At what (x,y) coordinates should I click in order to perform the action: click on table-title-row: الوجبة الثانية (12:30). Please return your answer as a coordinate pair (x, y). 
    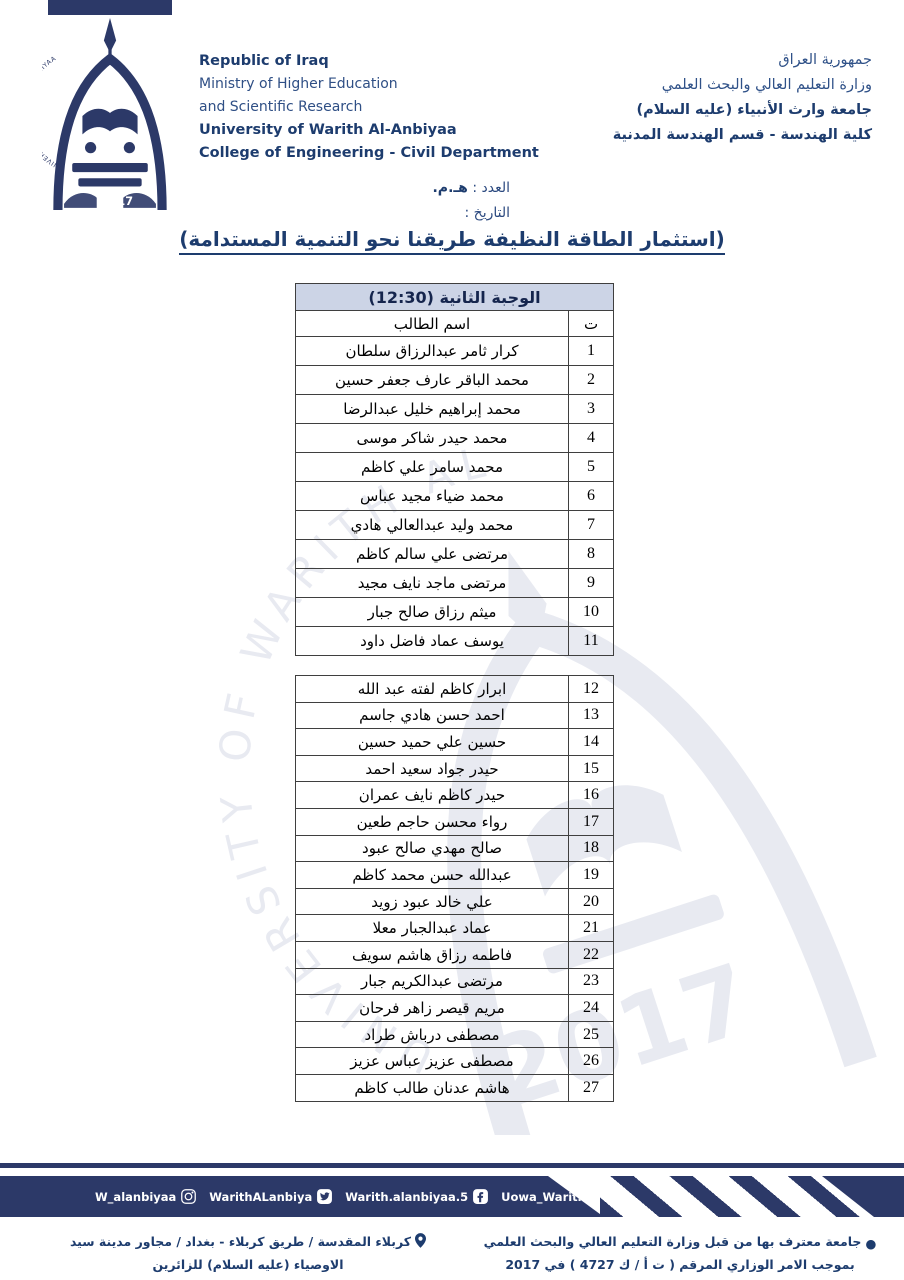
    Looking at the image, I should click on (454, 297).